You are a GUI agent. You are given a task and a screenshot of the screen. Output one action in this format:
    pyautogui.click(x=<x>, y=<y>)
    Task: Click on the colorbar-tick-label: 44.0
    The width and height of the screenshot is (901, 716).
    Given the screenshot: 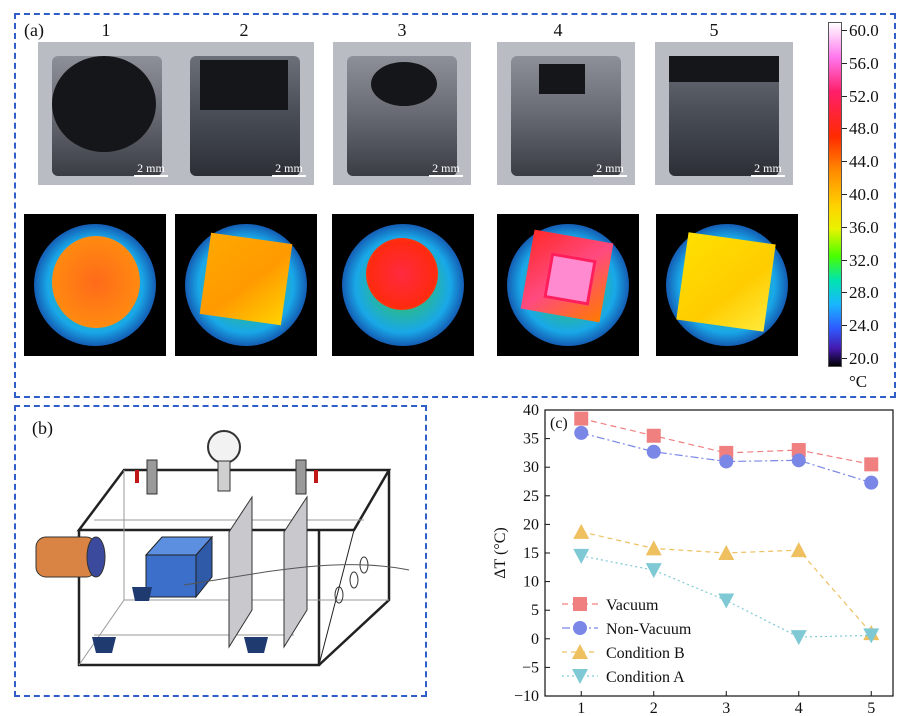 What is the action you would take?
    pyautogui.click(x=864, y=162)
    